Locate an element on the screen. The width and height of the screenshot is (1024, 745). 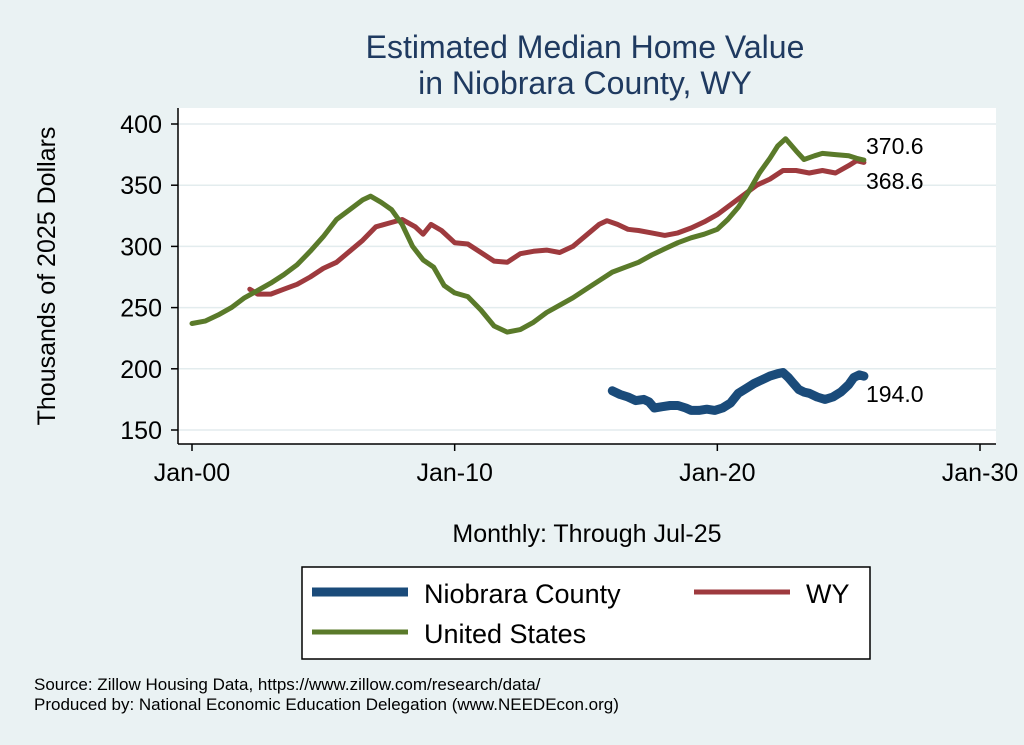
x-tick-label-jan-10: Jan-10 is located at coordinates (454, 473).